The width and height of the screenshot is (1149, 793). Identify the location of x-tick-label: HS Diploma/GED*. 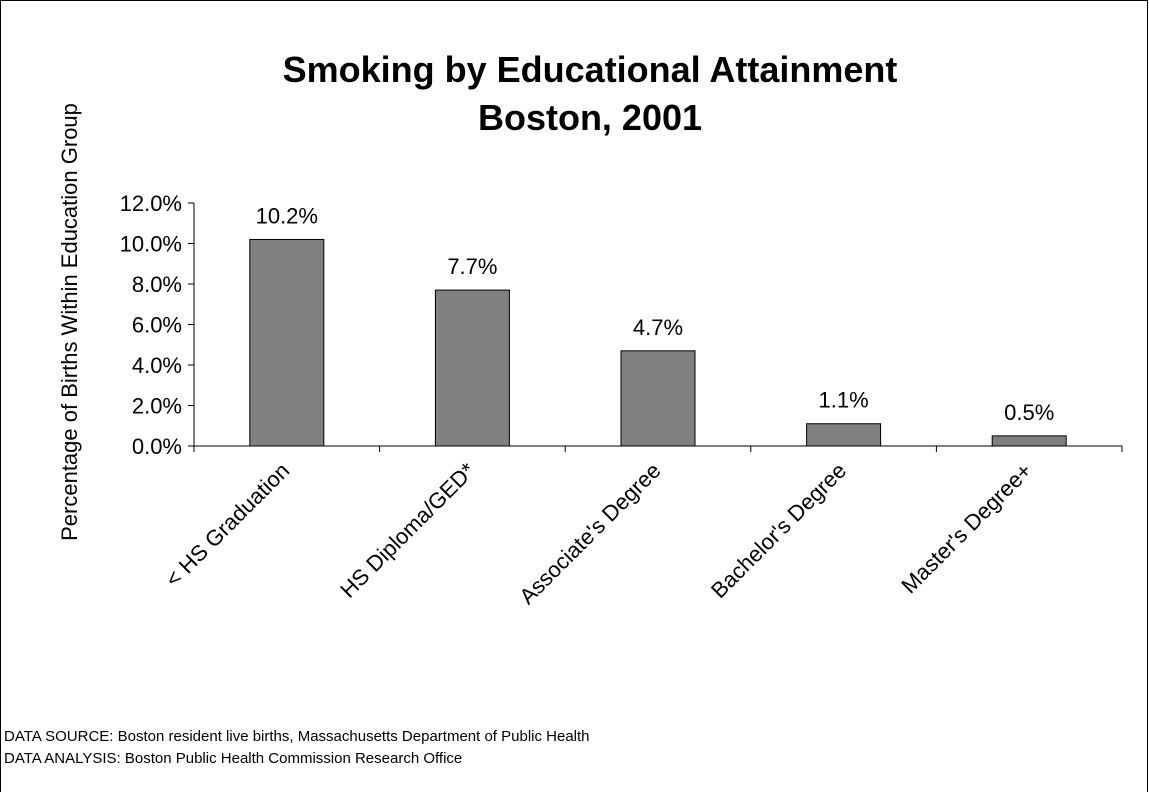
(407, 530).